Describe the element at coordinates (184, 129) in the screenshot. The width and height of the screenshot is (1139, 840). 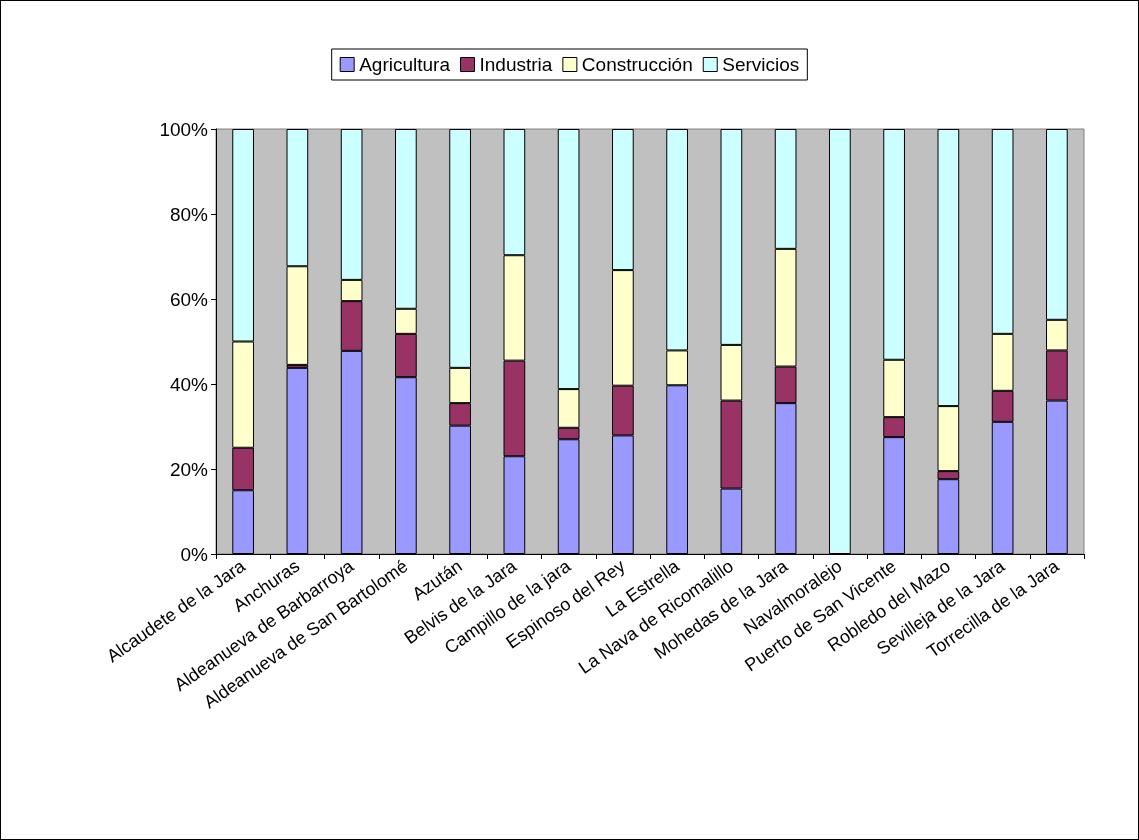
I see `y-tick-label: 100%` at that location.